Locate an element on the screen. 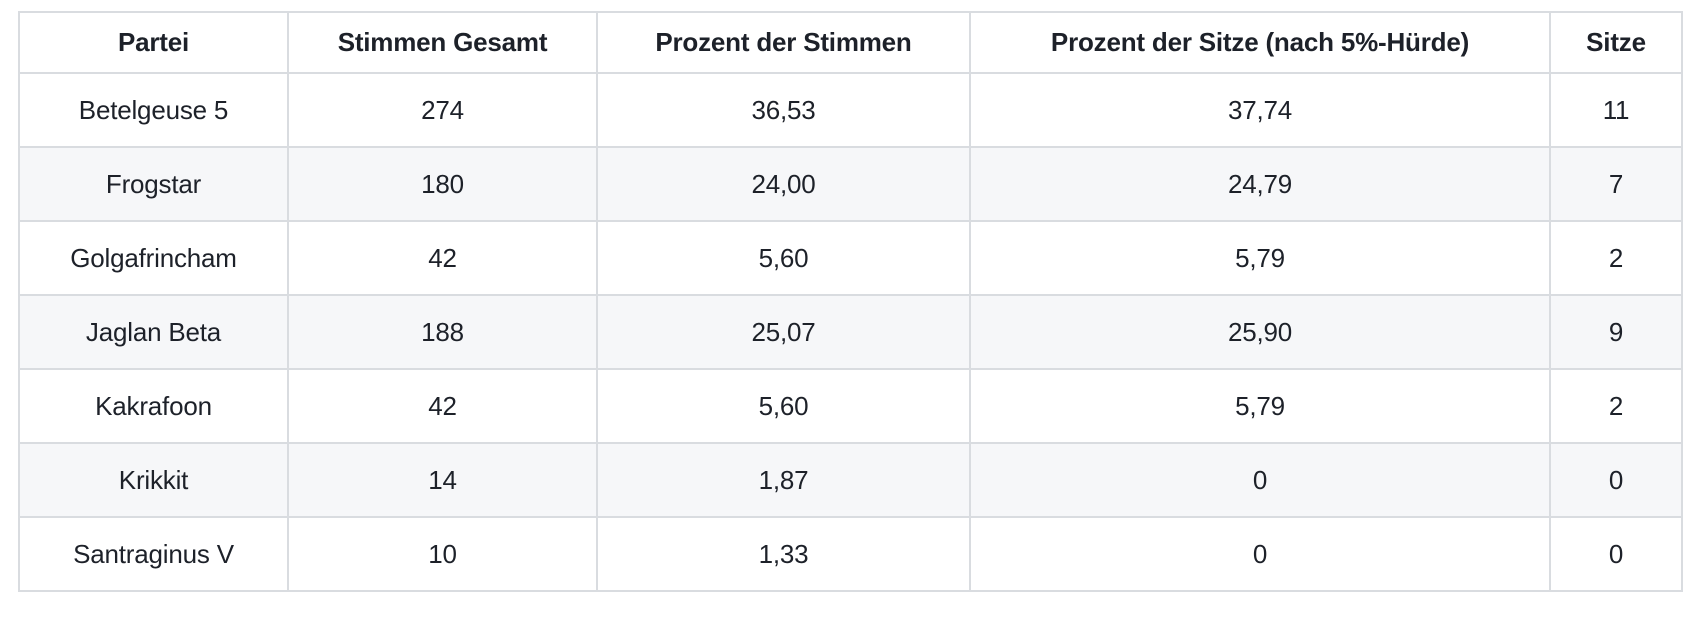 This screenshot has height=618, width=1698. table-cell: 1,87 is located at coordinates (783, 480).